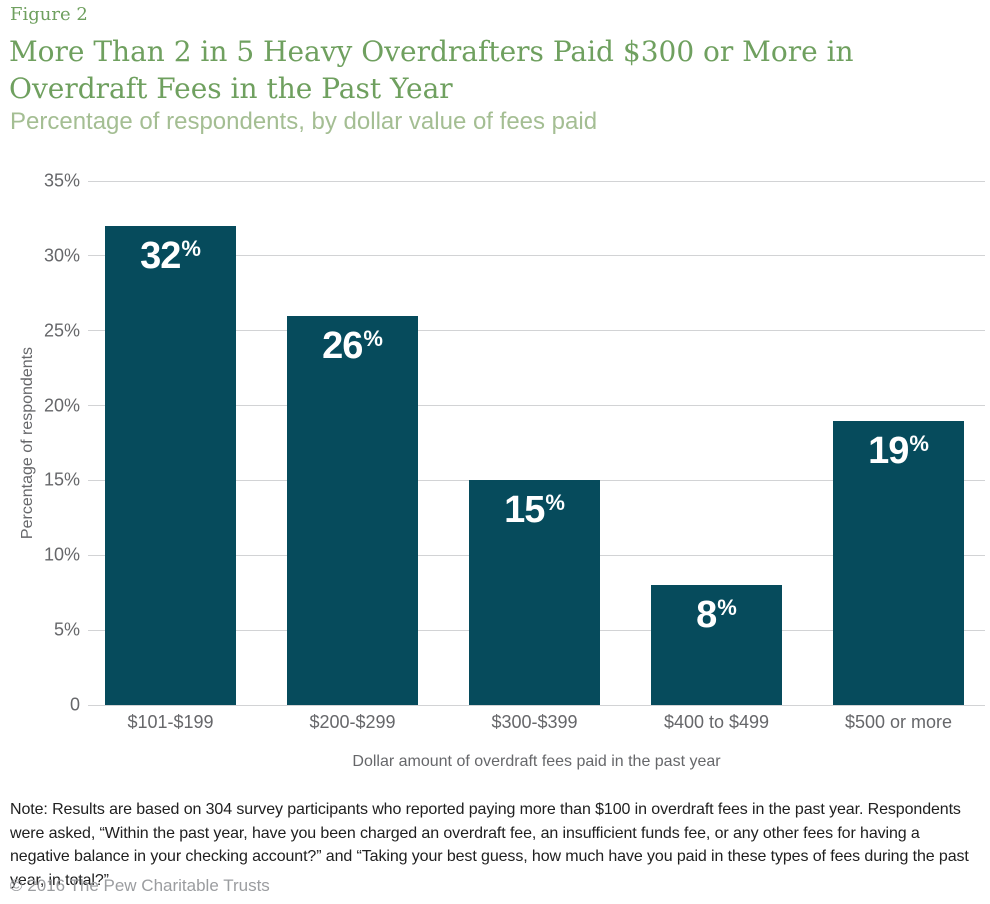 This screenshot has width=990, height=904. I want to click on bar-value-number: 19, so click(888, 450).